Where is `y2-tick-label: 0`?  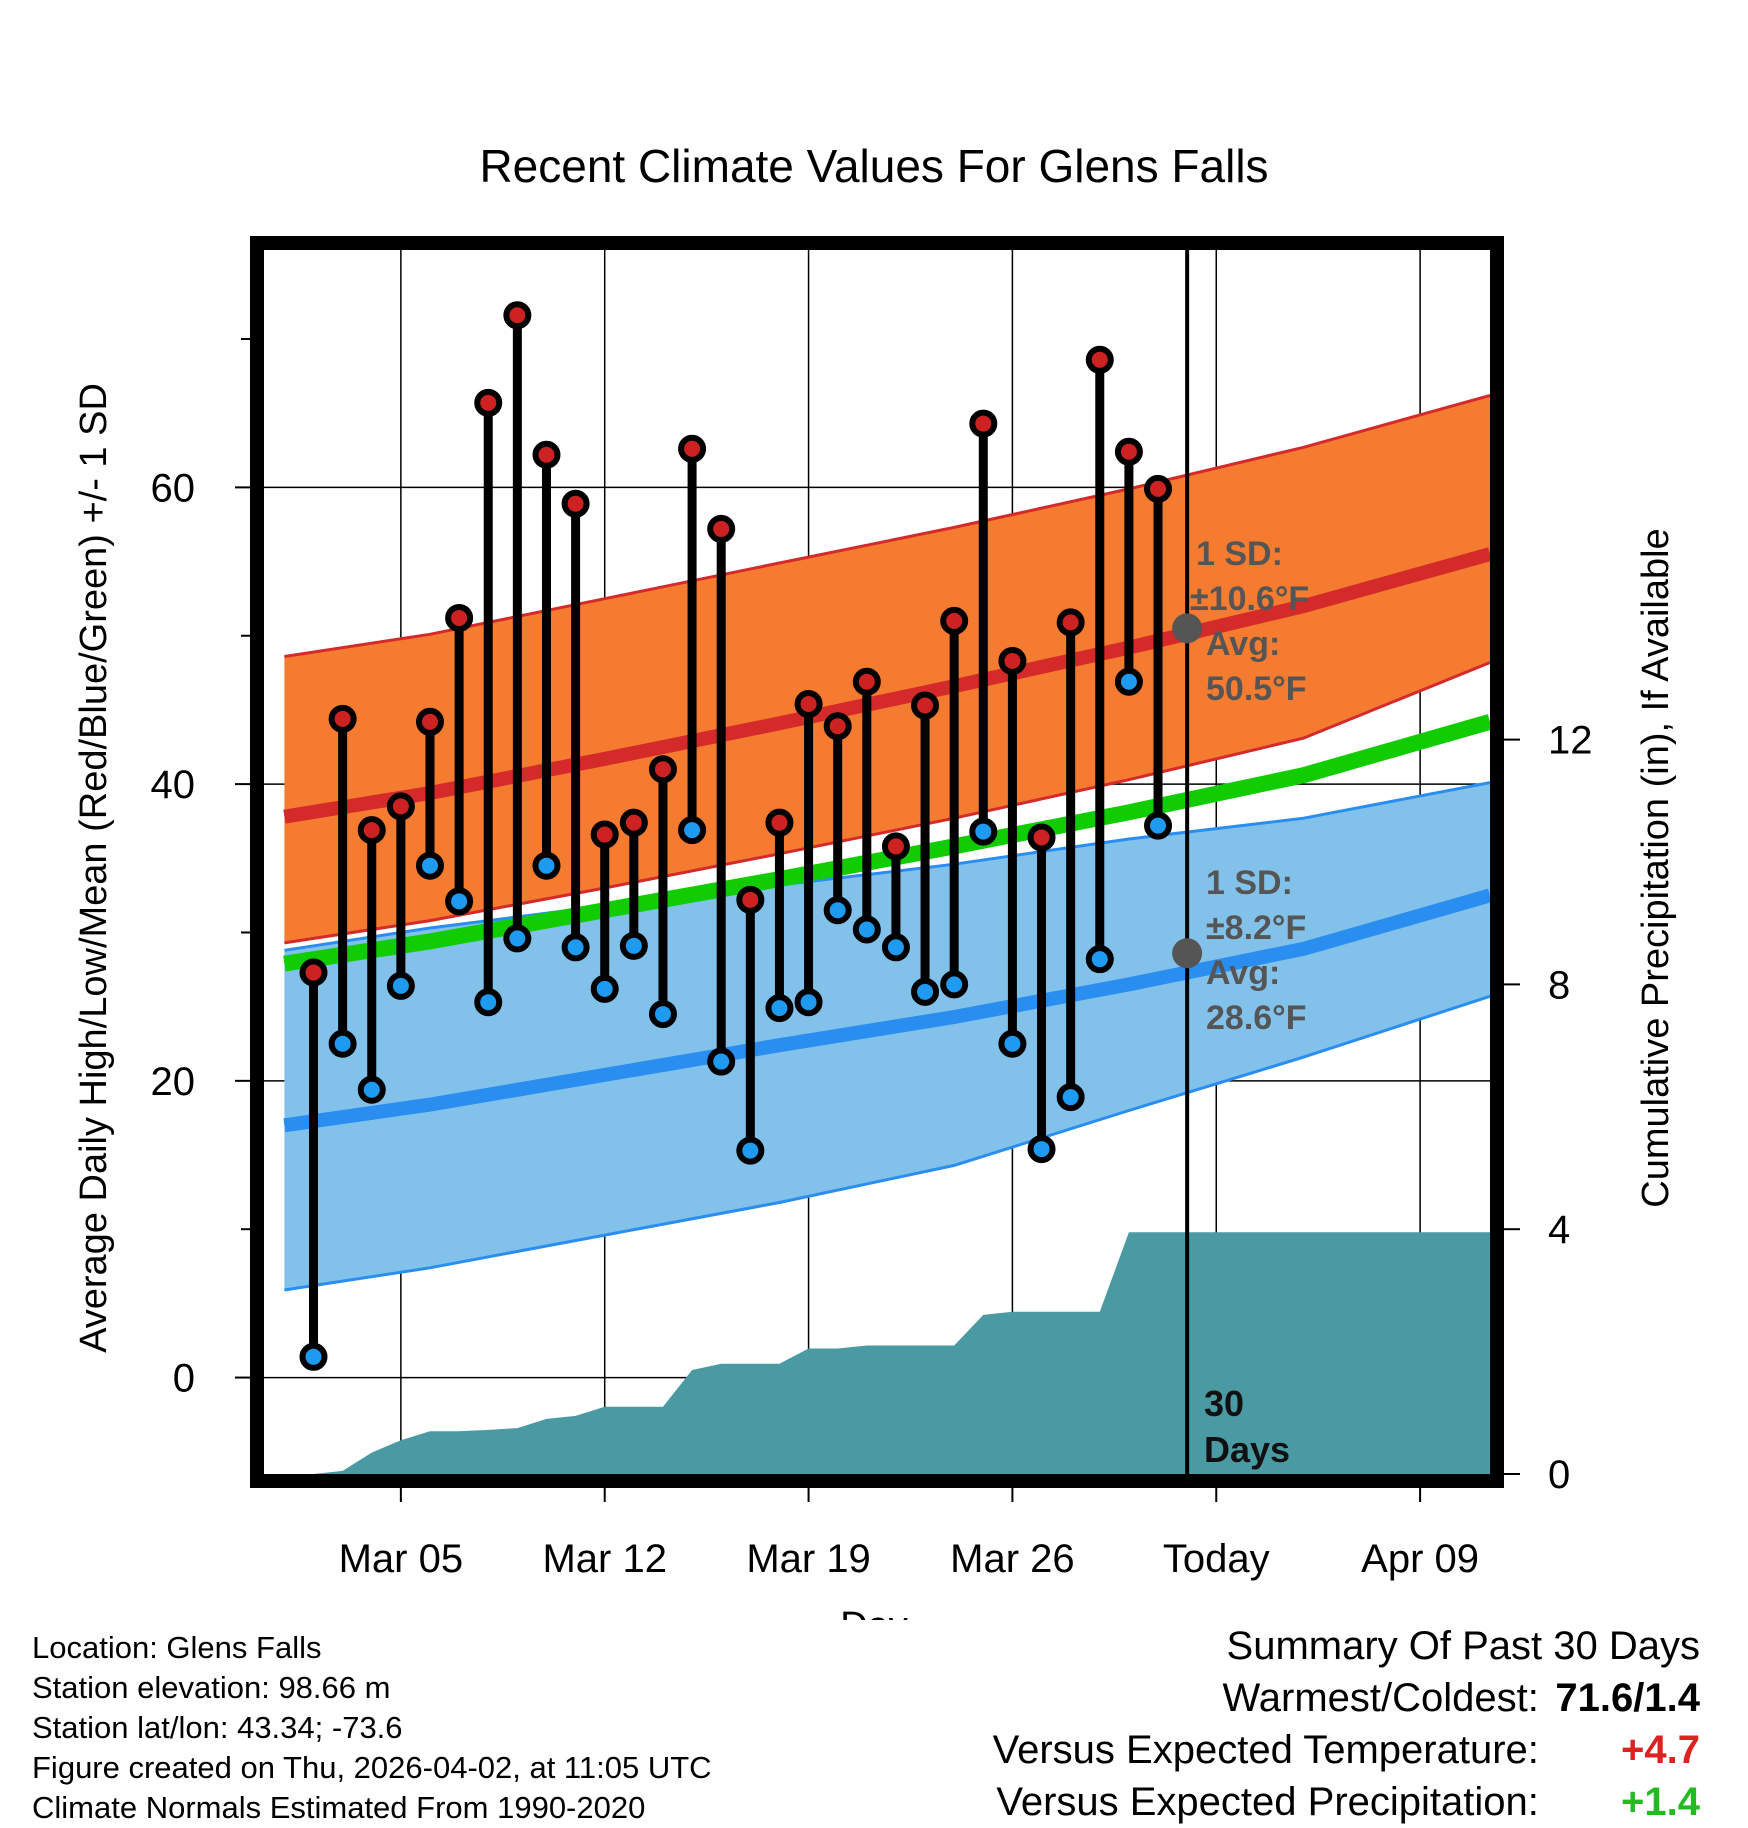
y2-tick-label: 0 is located at coordinates (1559, 1475).